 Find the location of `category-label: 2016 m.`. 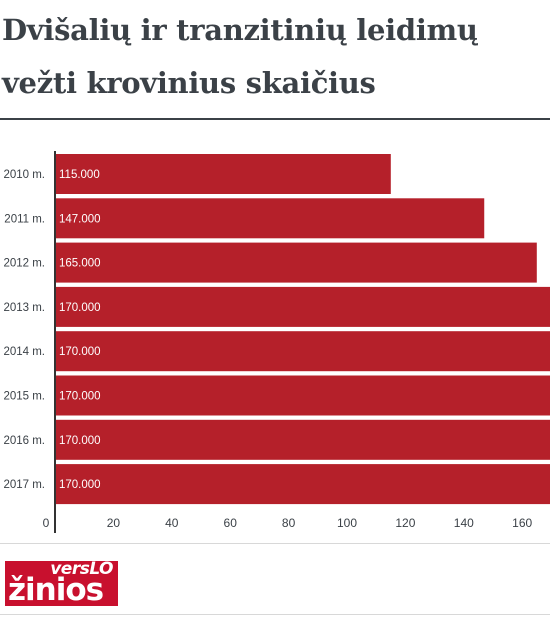

category-label: 2016 m. is located at coordinates (24, 441).